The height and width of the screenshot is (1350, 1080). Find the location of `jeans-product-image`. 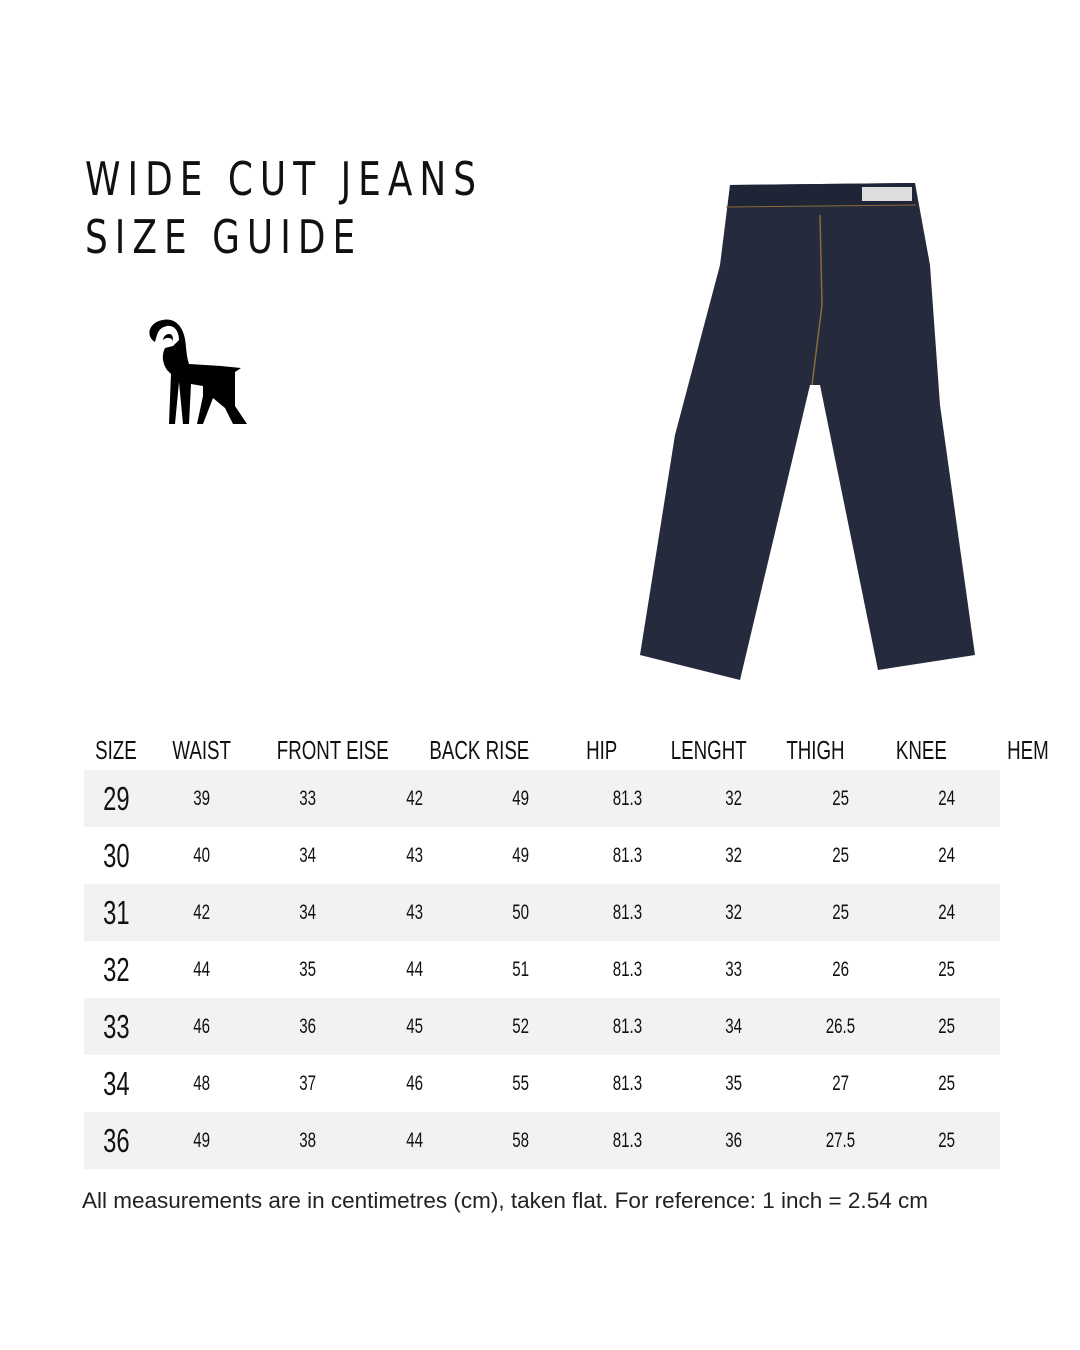

jeans-product-image is located at coordinates (807, 431).